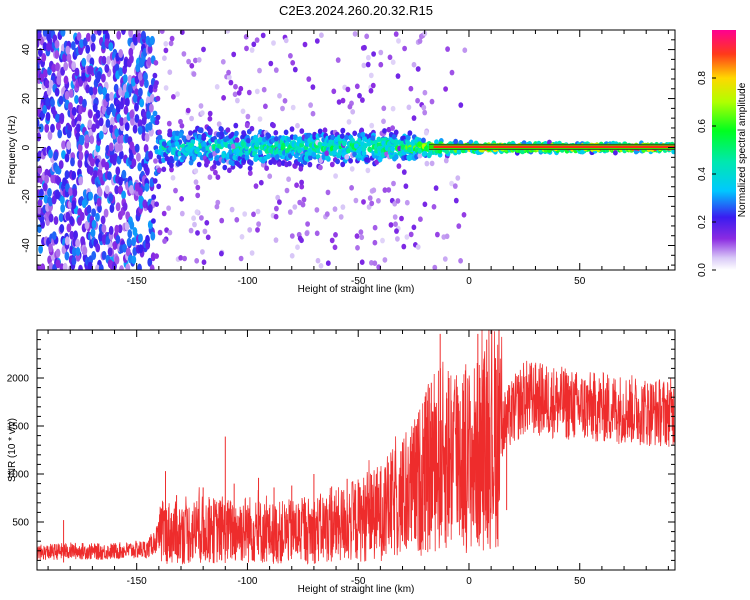 The width and height of the screenshot is (750, 600). I want to click on x-tick-label: -50, so click(358, 581).